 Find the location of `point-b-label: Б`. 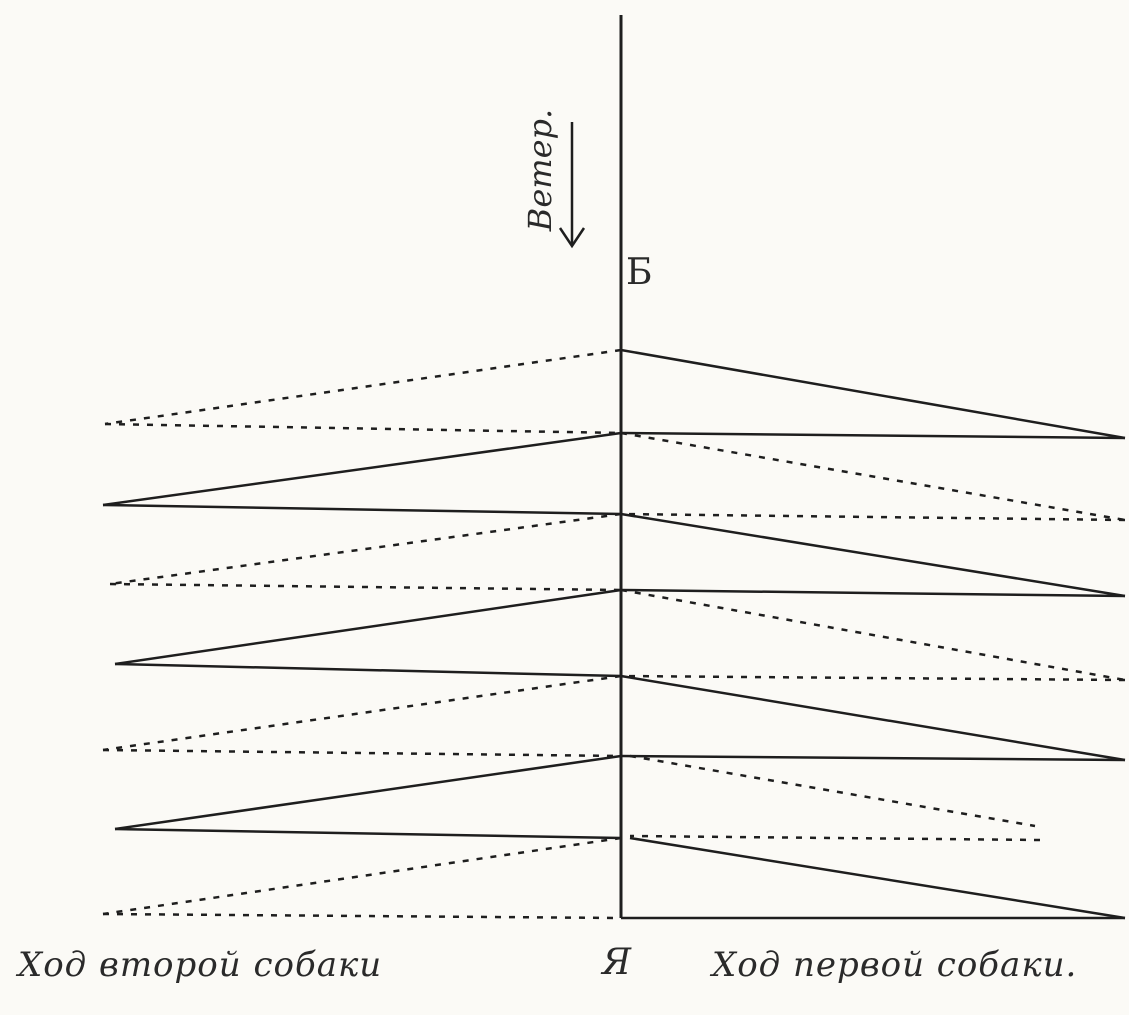

point-b-label: Б is located at coordinates (639, 272).